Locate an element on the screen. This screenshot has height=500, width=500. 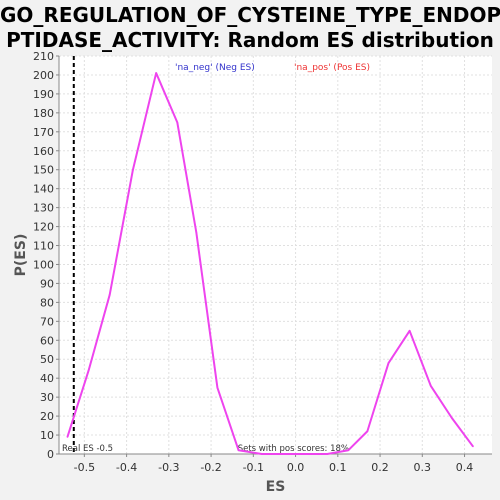
chart-title-line-2: PTIDASE_ACTIVITY: Random ES distribution is located at coordinates (250, 40).